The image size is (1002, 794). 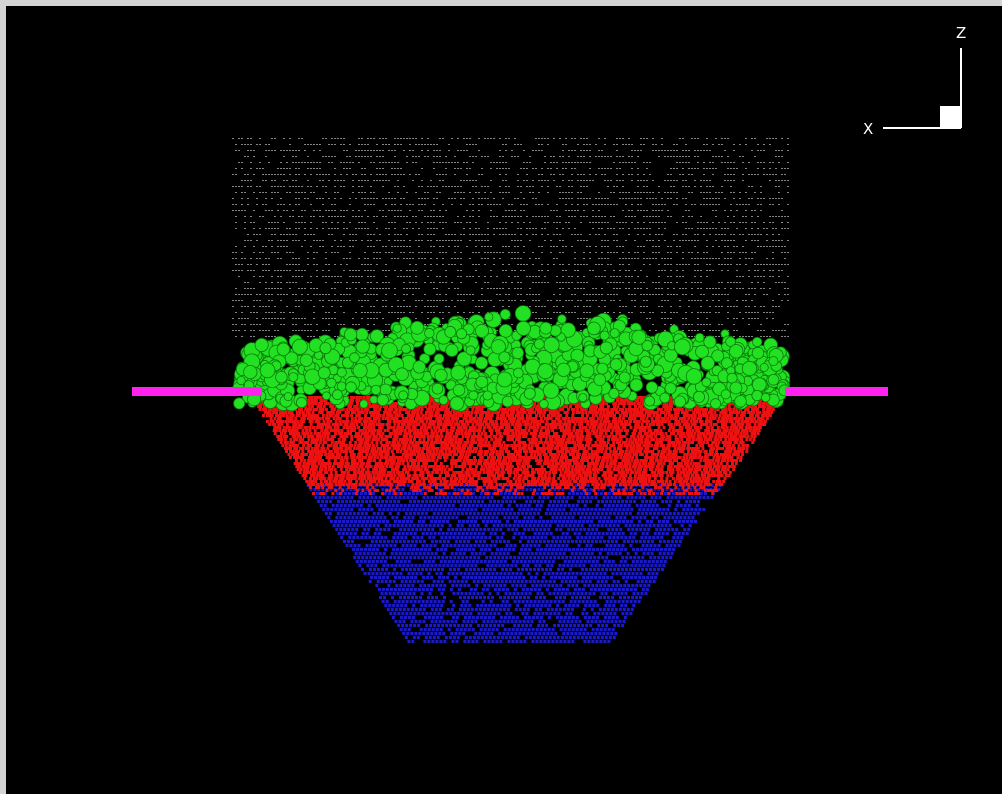 What do you see at coordinates (510, 237) in the screenshot?
I see `lattice-dot-grid` at bounding box center [510, 237].